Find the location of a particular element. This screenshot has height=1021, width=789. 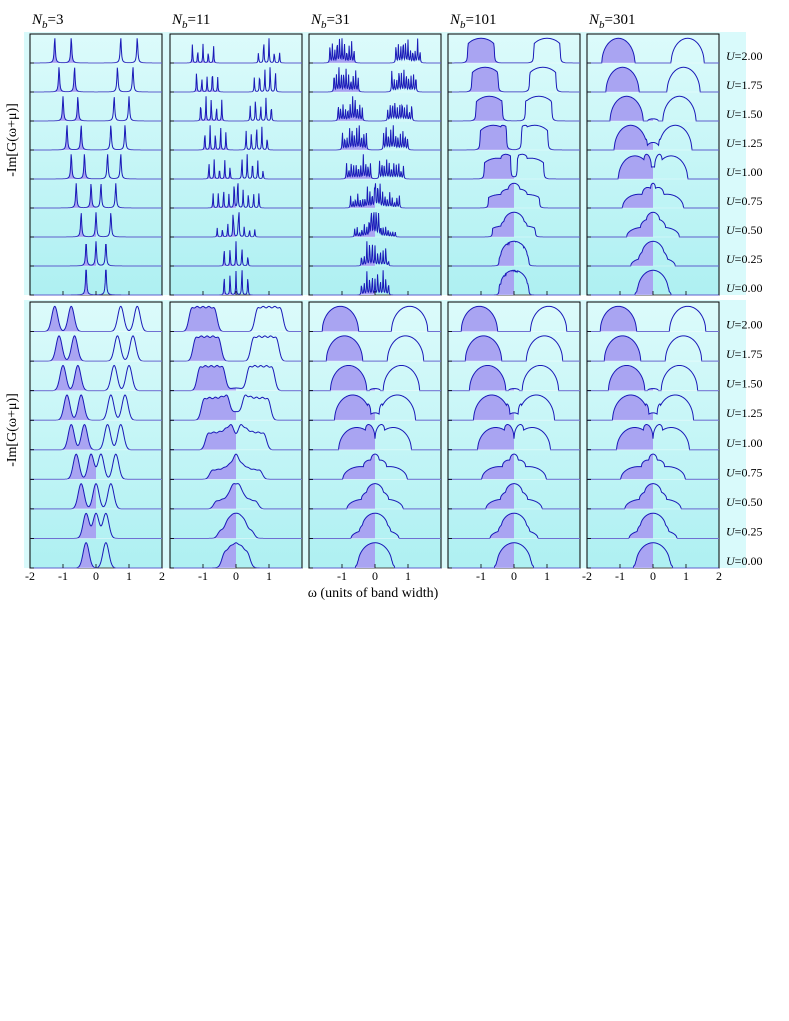

column-header-0: Nb=3 is located at coordinates (47, 21).